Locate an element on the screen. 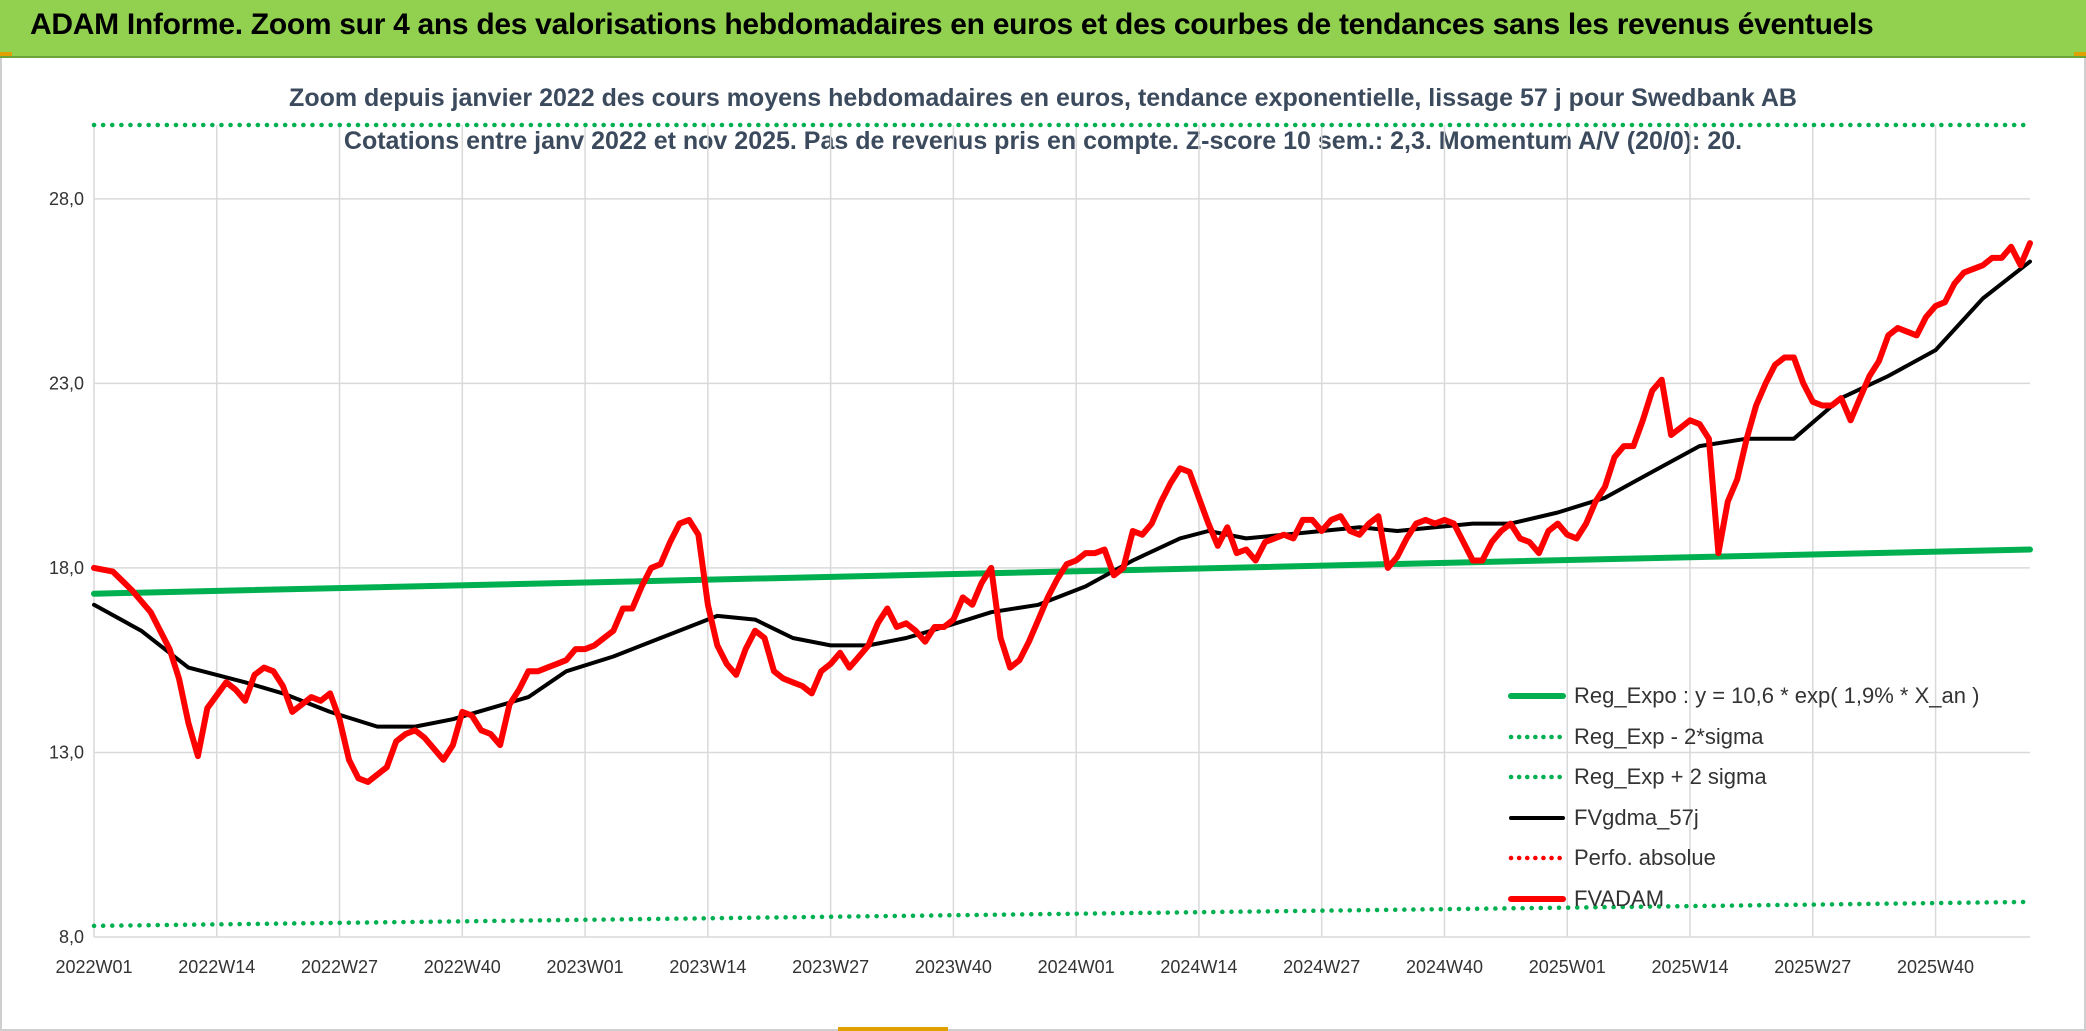 The image size is (2086, 1031). legend-label: FVADAM is located at coordinates (1619, 898).